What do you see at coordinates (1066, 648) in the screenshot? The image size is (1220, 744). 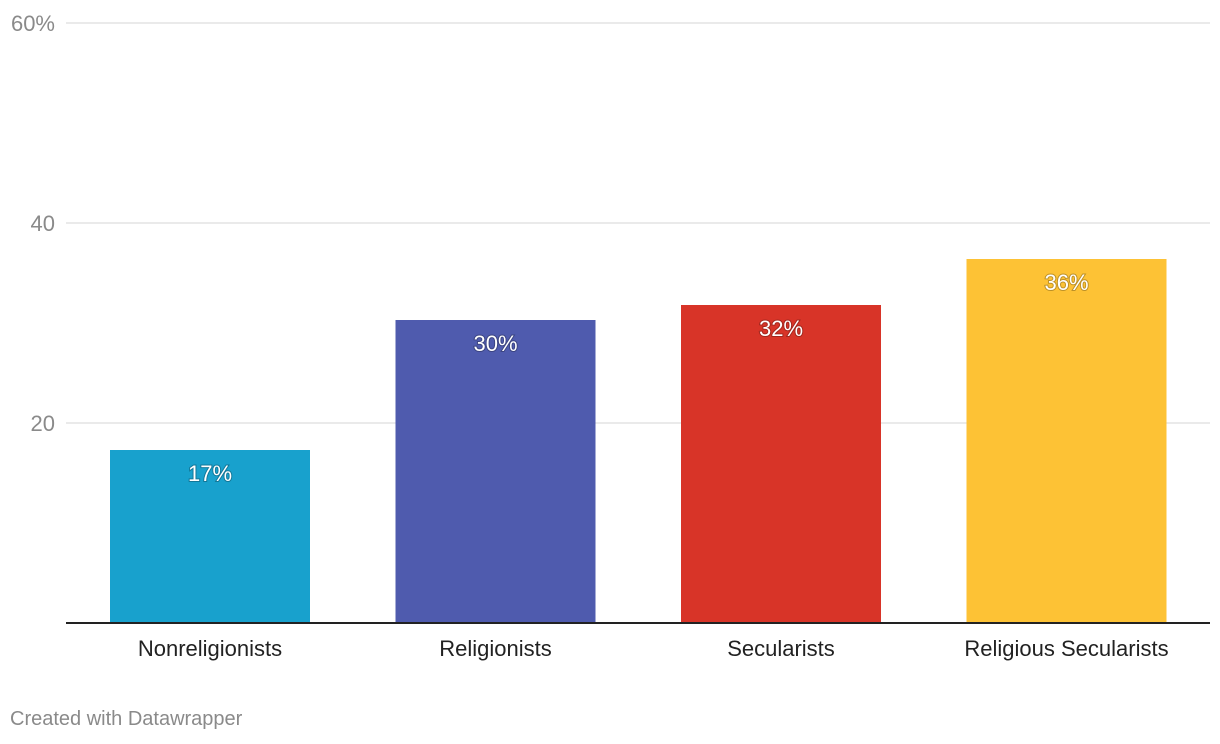 I see `category-label: Religious Secularists` at bounding box center [1066, 648].